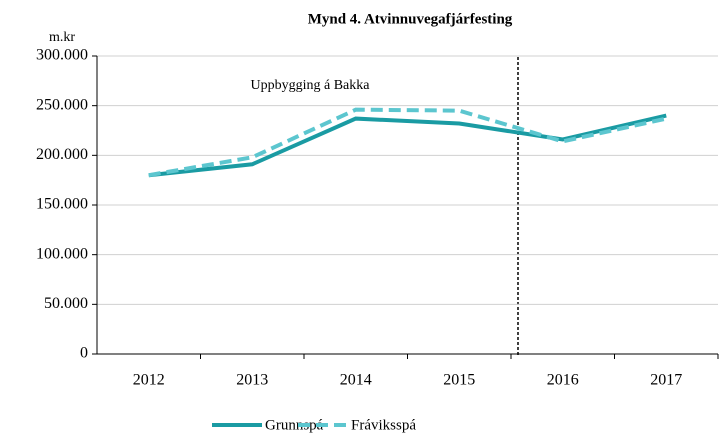  What do you see at coordinates (62, 104) in the screenshot?
I see `y-tick-label: 250.000` at bounding box center [62, 104].